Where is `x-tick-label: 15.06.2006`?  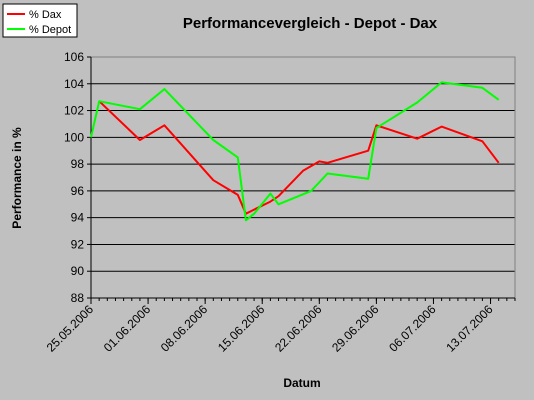
x-tick-label: 15.06.2006 is located at coordinates (241, 328).